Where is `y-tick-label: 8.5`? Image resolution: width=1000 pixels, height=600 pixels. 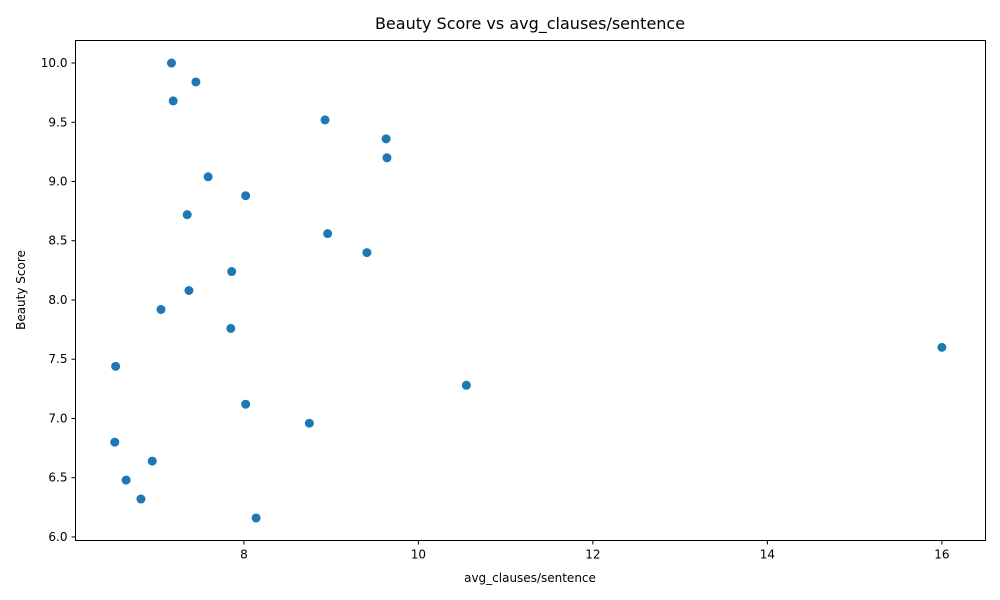 y-tick-label: 8.5 is located at coordinates (57, 241).